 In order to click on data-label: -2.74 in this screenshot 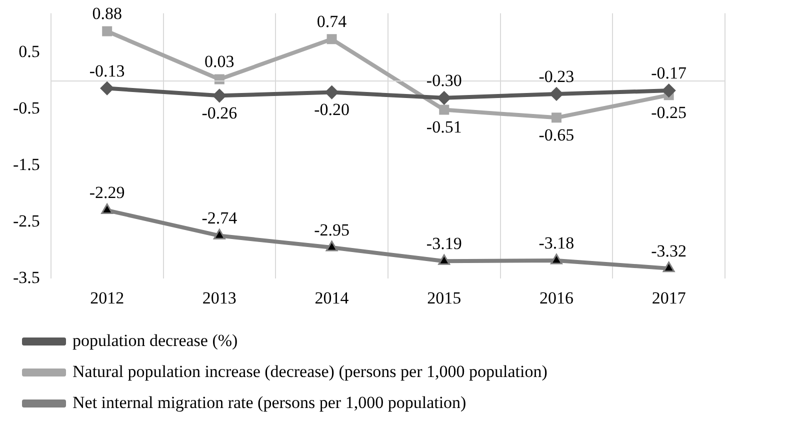, I will do `click(220, 218)`.